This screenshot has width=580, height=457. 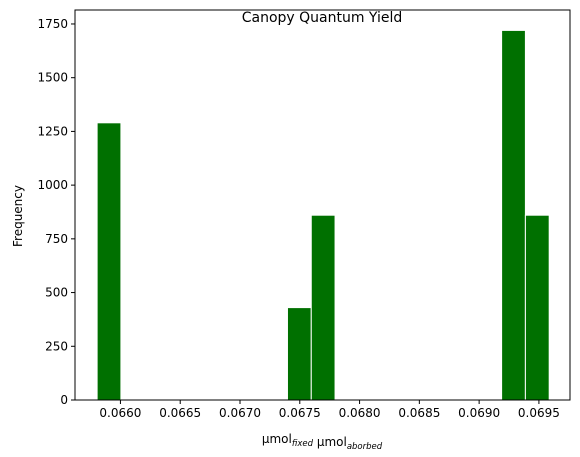 I want to click on x-label-subscript: fixed, so click(x=303, y=444).